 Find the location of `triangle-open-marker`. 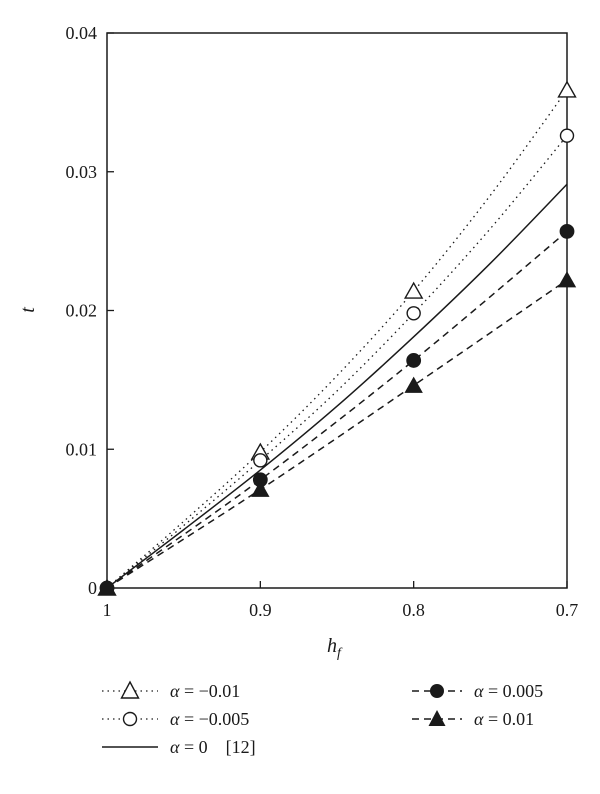

triangle-open-marker is located at coordinates (130, 689).